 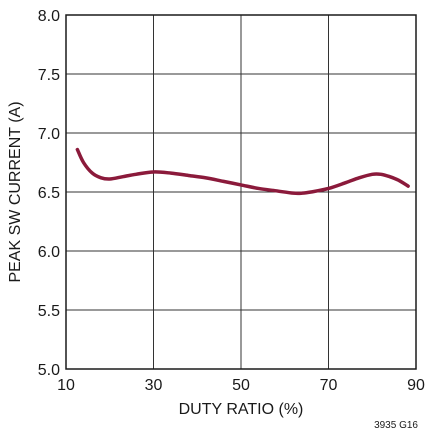 I want to click on series-layer, so click(x=242, y=171).